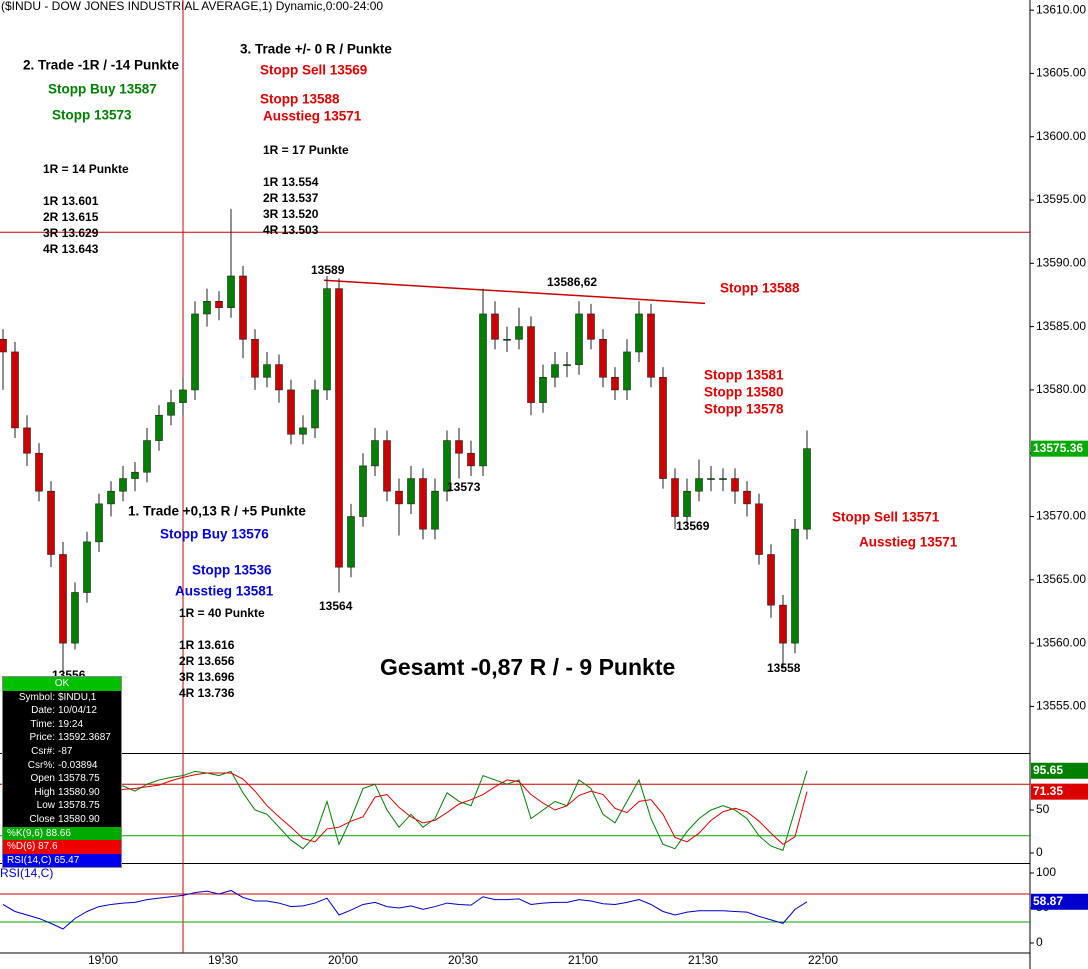  Describe the element at coordinates (58, 833) in the screenshot. I see `indicator-value: 88.66` at that location.